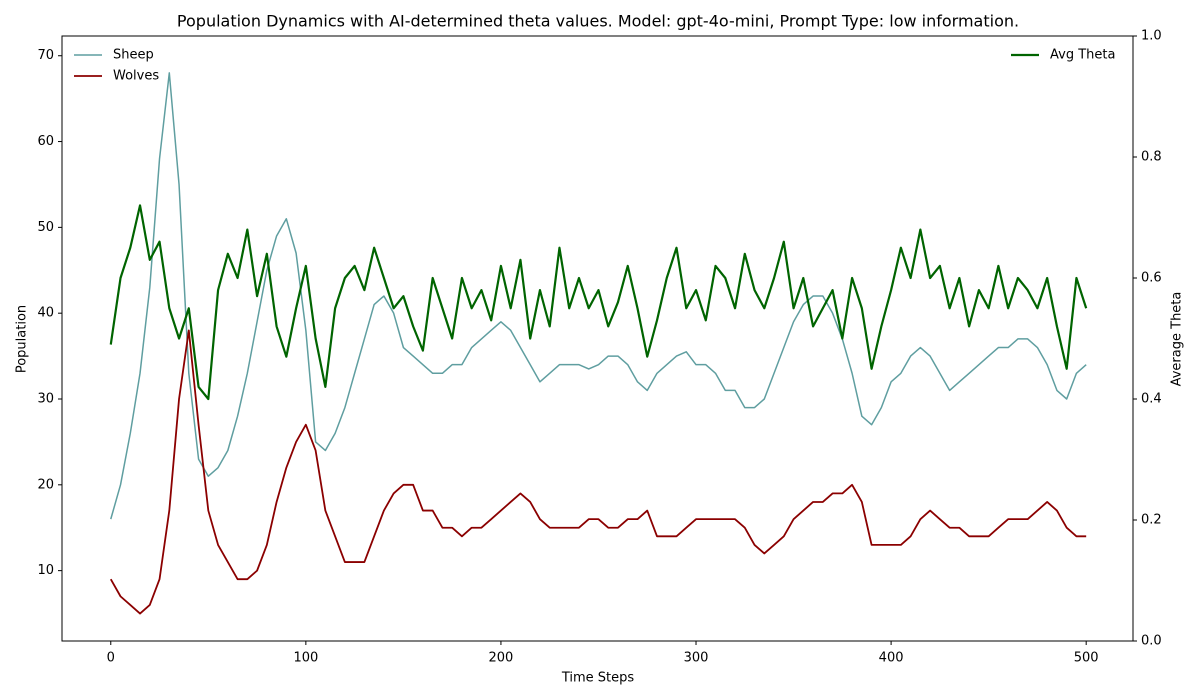 This screenshot has width=1200, height=700. Describe the element at coordinates (1151, 157) in the screenshot. I see `y2-tick-label: 0.8` at that location.